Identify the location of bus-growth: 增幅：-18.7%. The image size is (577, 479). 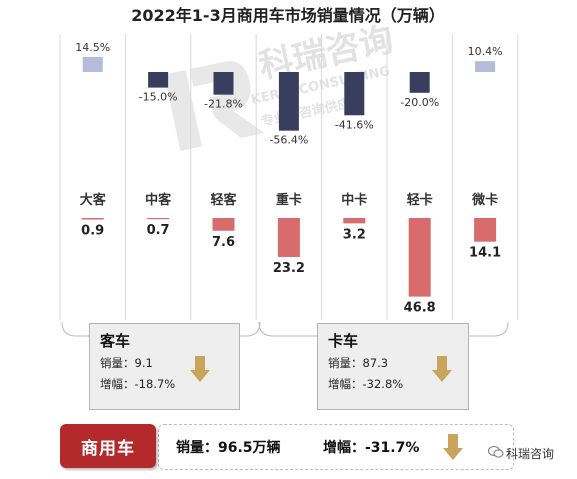
(138, 384).